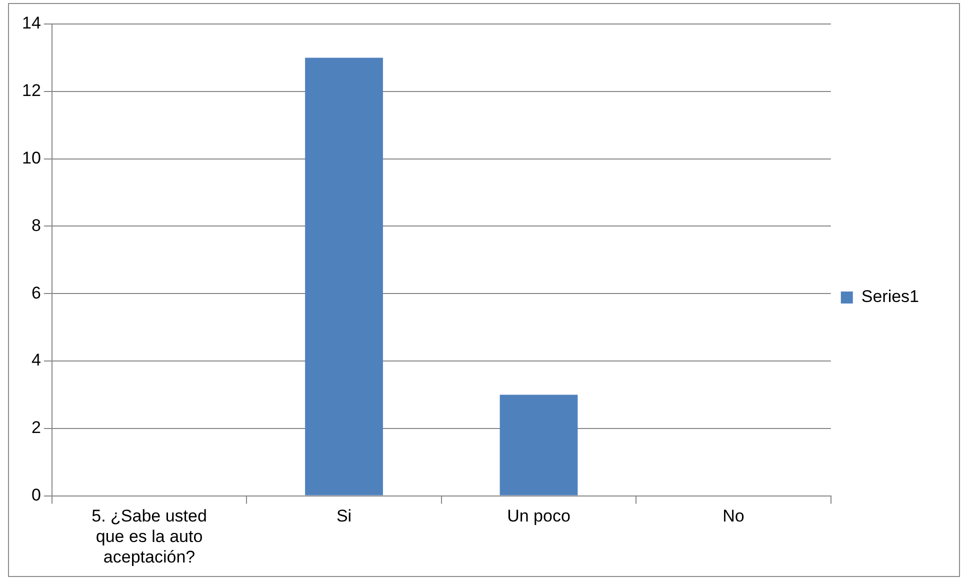  What do you see at coordinates (31, 158) in the screenshot?
I see `y-tick-label: 10` at bounding box center [31, 158].